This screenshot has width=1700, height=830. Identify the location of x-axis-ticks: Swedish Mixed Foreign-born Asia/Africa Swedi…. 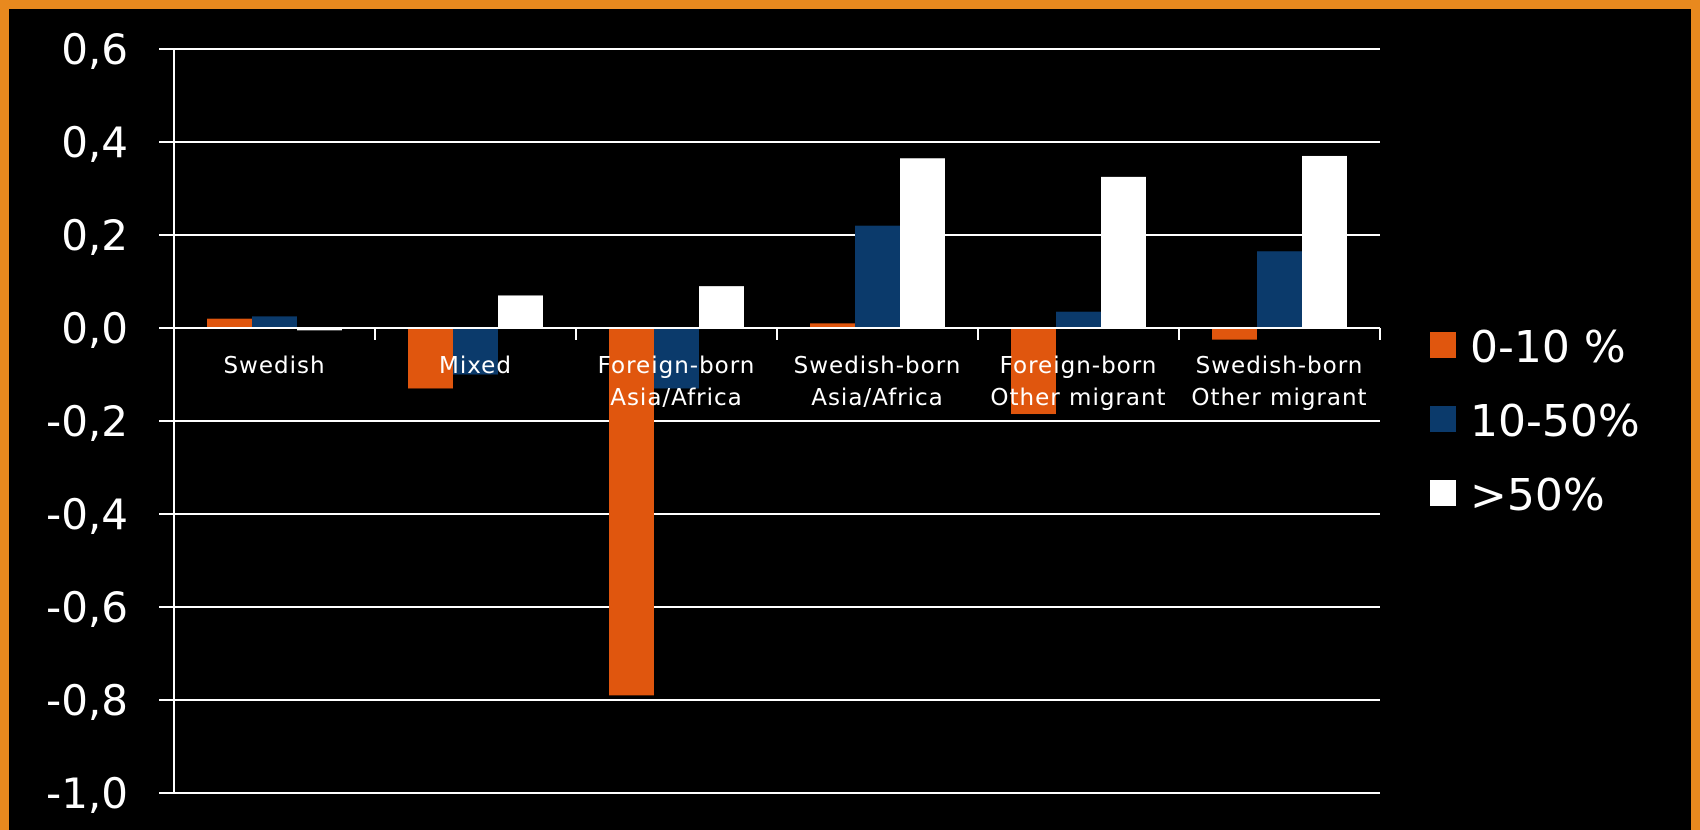
(795, 382).